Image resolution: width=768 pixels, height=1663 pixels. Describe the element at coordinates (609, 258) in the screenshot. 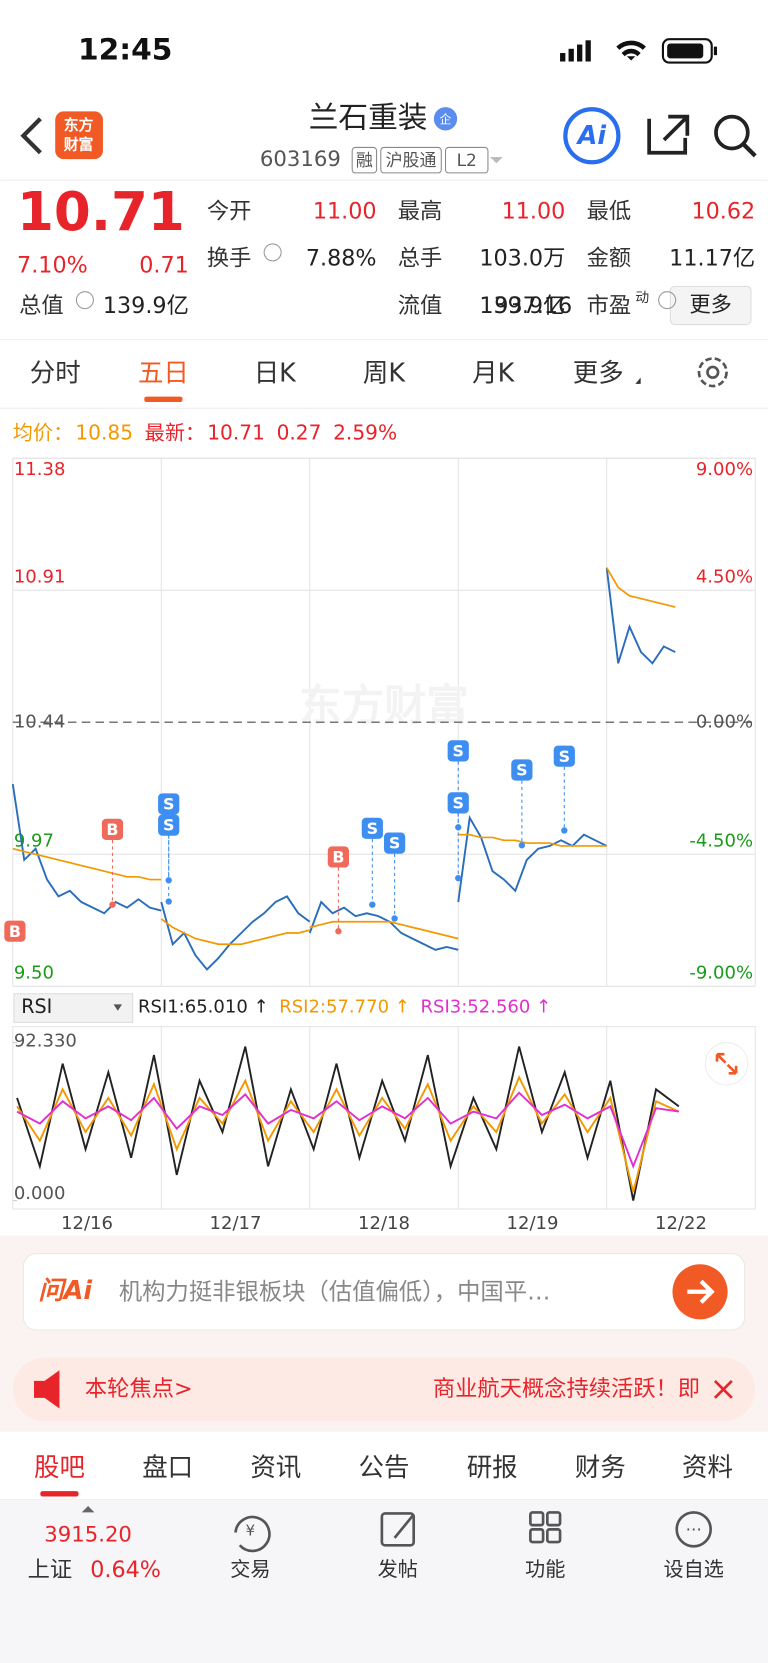

I see `field-label: 金额` at that location.